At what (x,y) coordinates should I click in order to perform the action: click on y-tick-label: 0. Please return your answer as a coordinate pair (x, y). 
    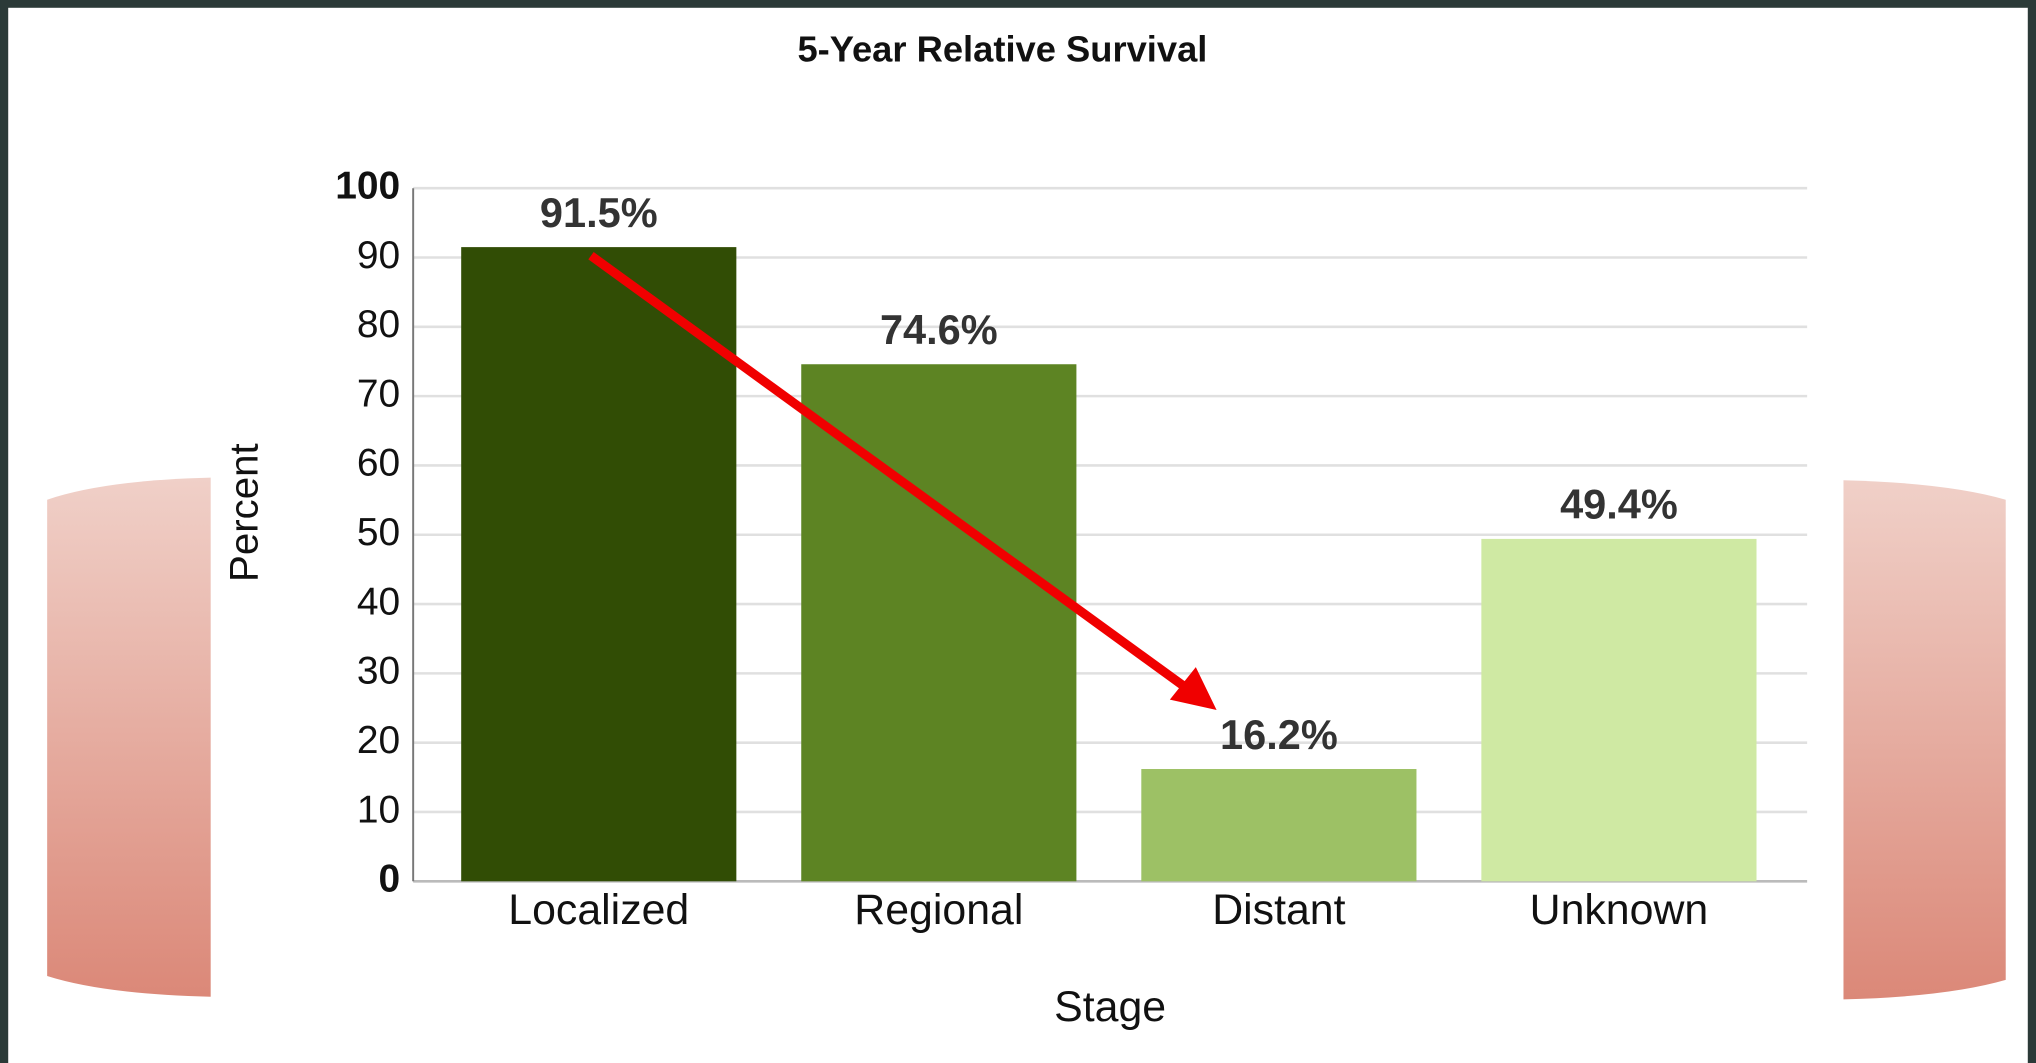
    Looking at the image, I should click on (390, 879).